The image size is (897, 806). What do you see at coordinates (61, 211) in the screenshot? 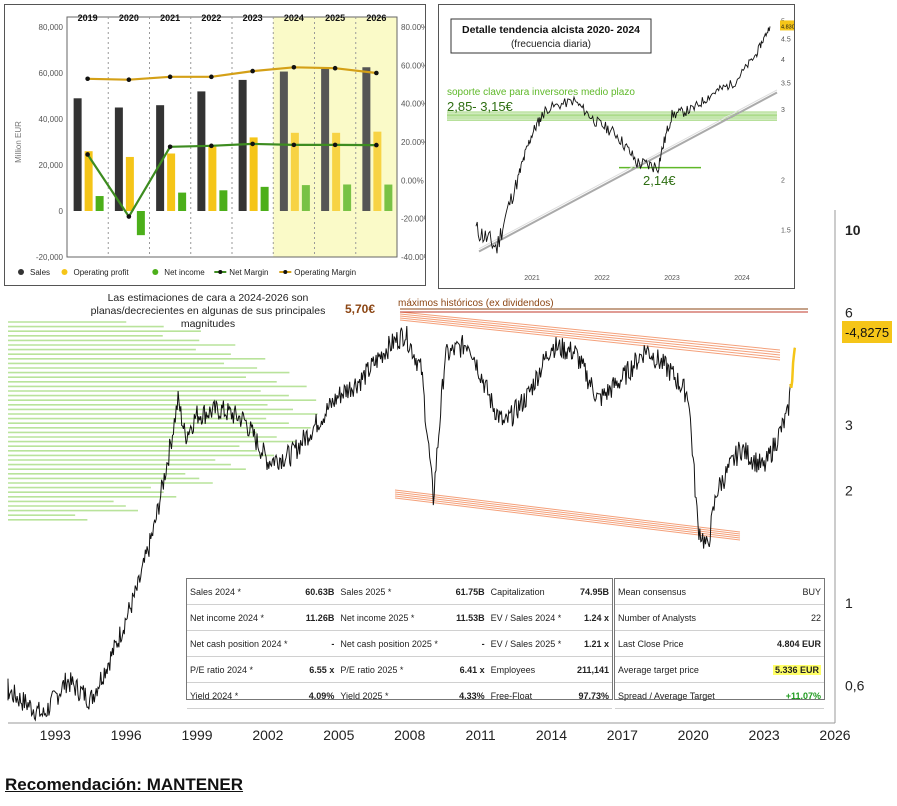
I see `y-tick-label: 0` at bounding box center [61, 211].